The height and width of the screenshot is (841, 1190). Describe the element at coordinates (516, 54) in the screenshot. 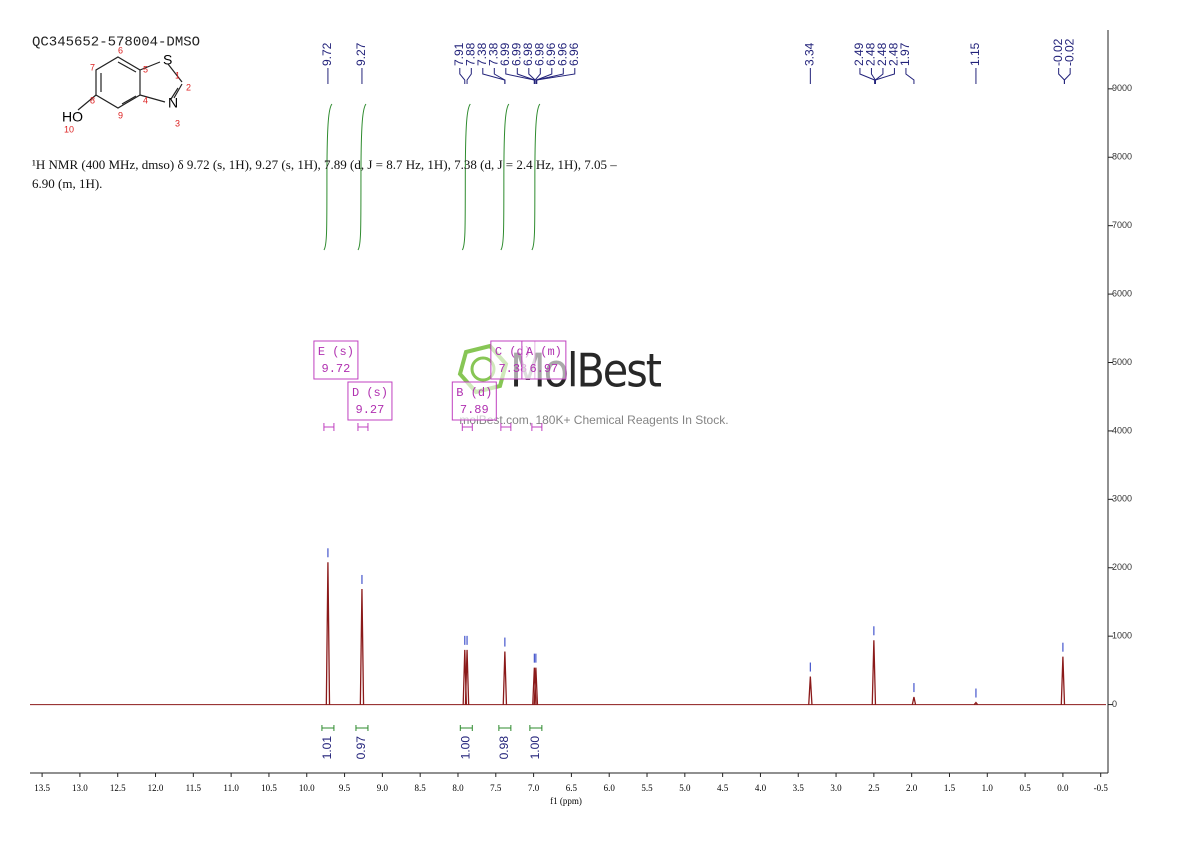

I see `peak-label: 6.99` at that location.